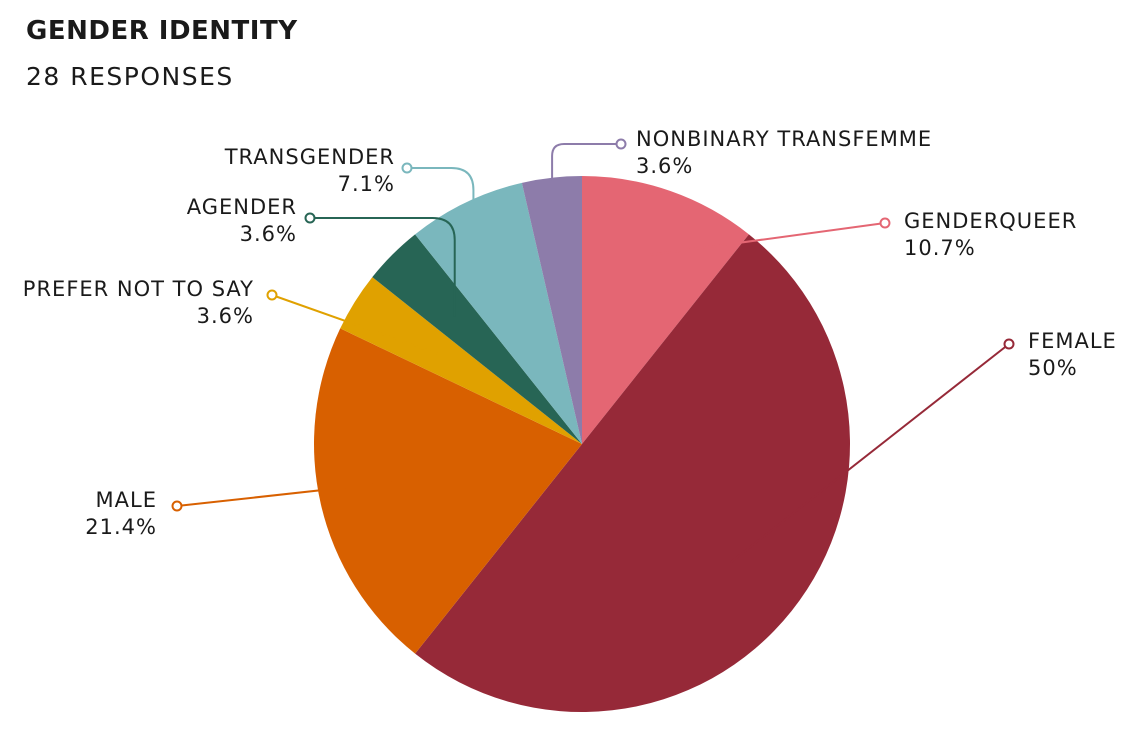 Image resolution: width=1132 pixels, height=744 pixels. Describe the element at coordinates (309, 157) in the screenshot. I see `slice-label-transgender: TRANSGENDER` at that location.